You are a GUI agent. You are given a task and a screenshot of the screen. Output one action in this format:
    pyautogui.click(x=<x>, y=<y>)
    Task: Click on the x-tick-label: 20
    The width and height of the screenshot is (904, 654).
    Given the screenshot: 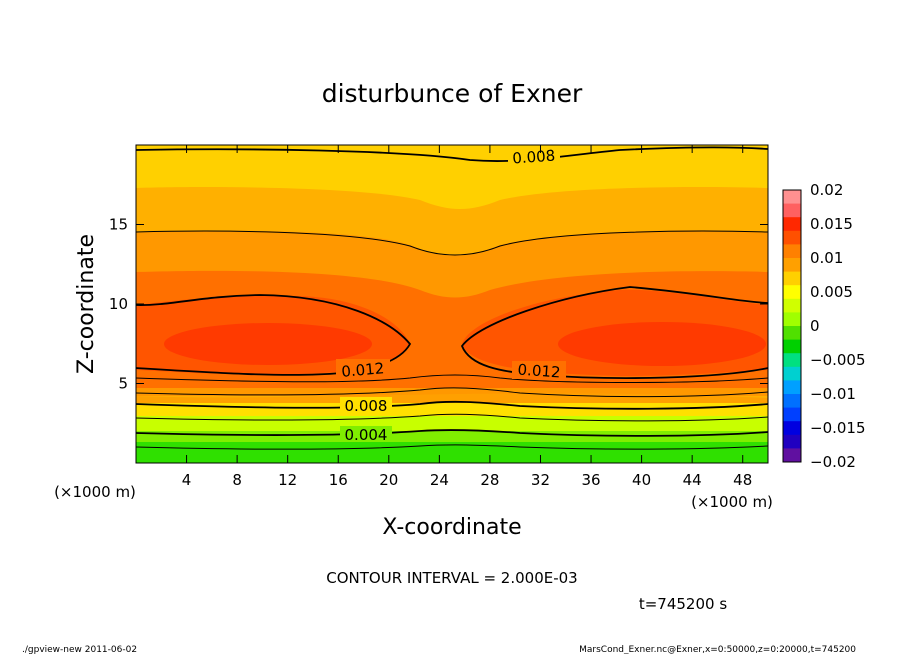 What is the action you would take?
    pyautogui.click(x=388, y=480)
    